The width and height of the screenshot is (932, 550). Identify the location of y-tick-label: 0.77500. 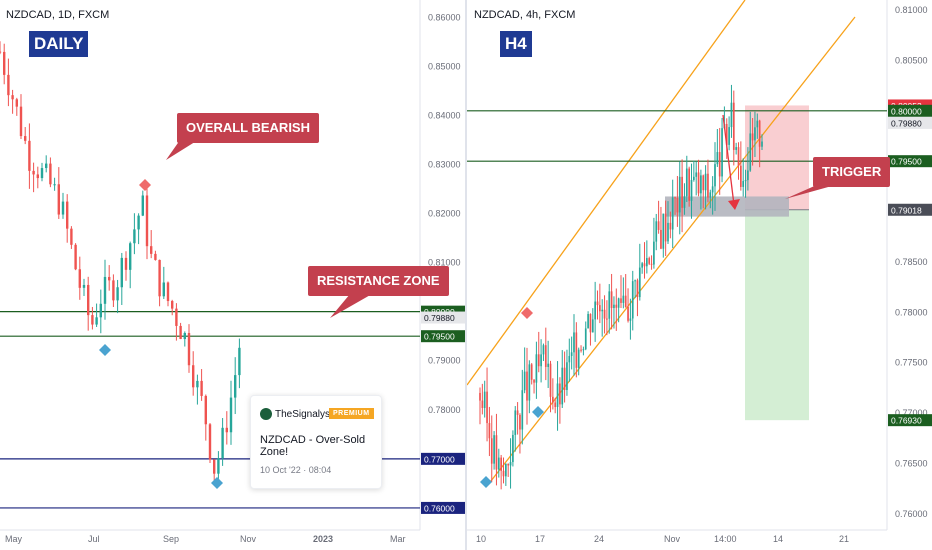
(911, 363).